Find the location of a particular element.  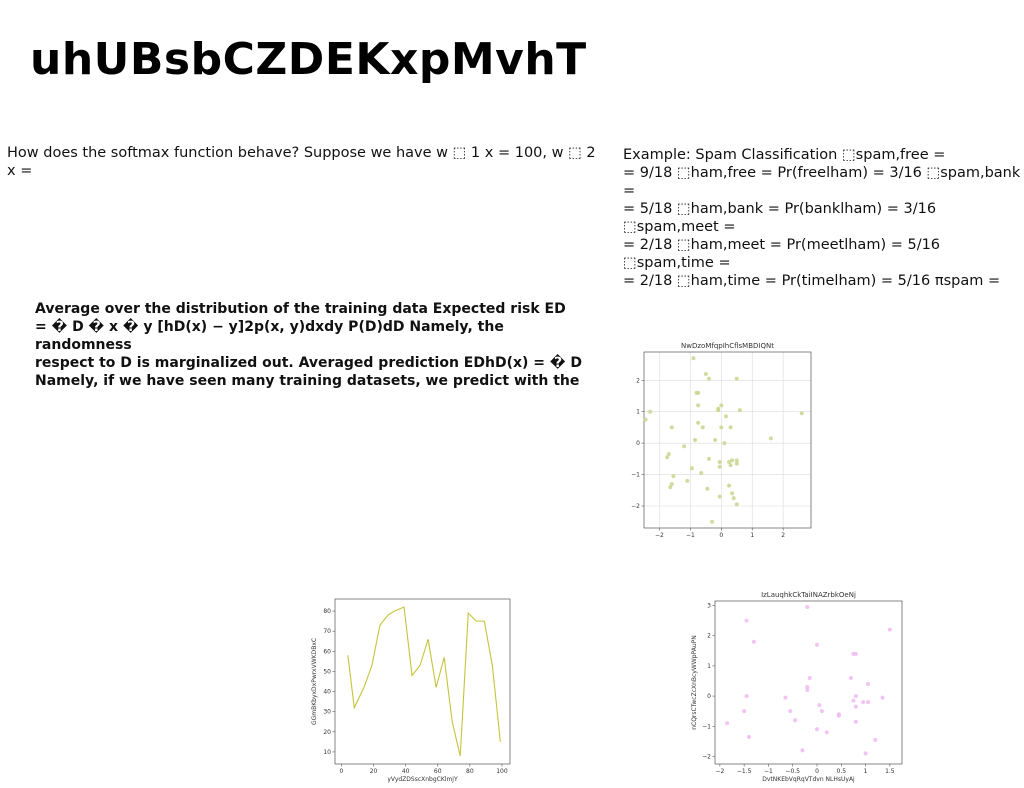

x-tick-label: 60 is located at coordinates (438, 771).